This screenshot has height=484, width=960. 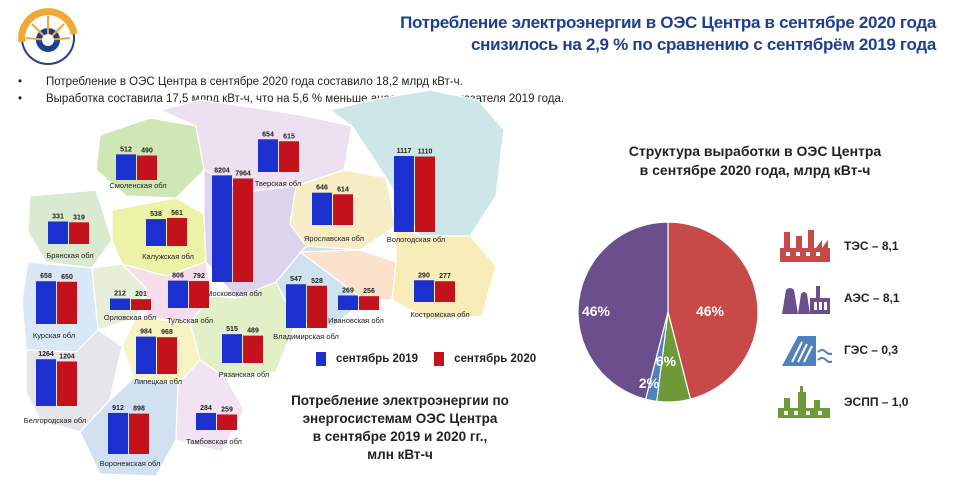 I want to click on region-name-label: Брянская обл, so click(x=69, y=255).